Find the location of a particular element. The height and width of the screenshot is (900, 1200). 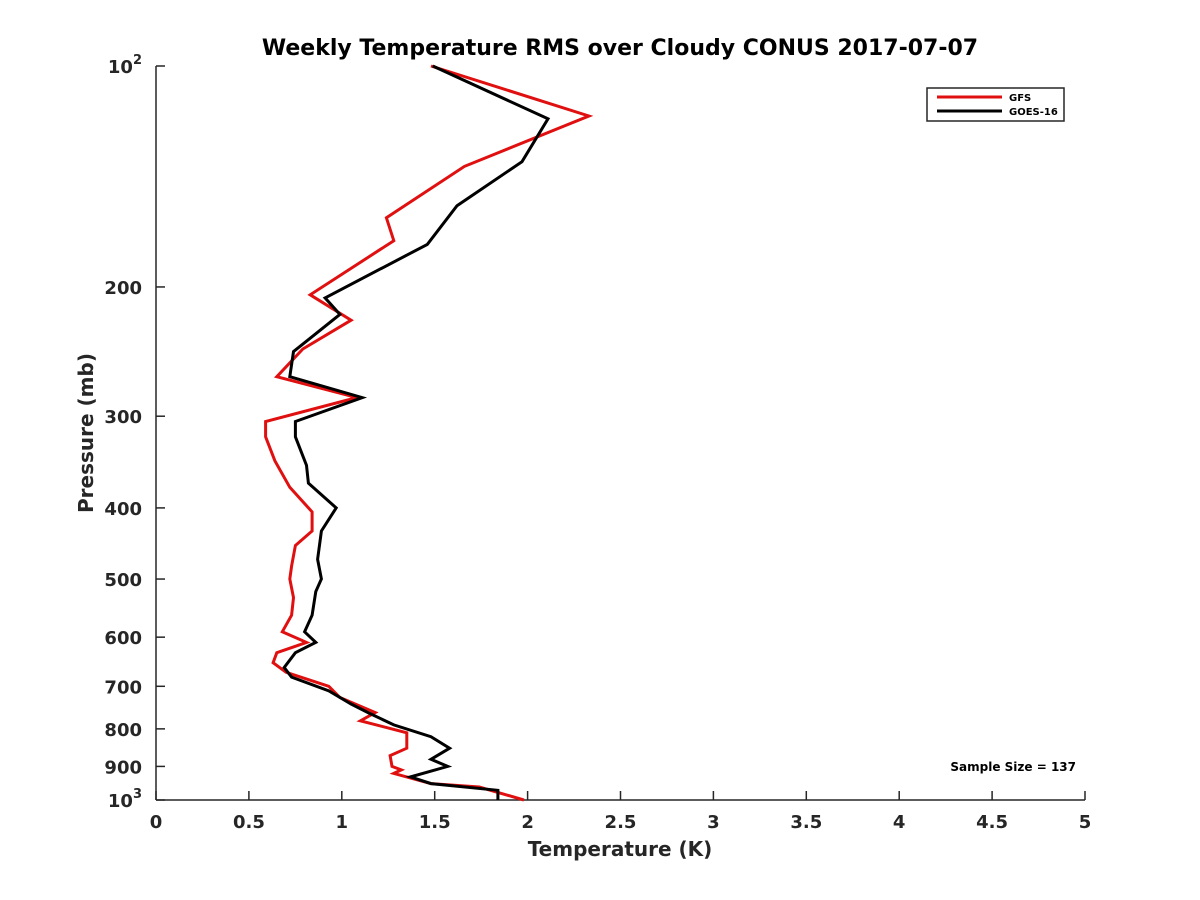

y-tick-label: 200 is located at coordinates (123, 288).